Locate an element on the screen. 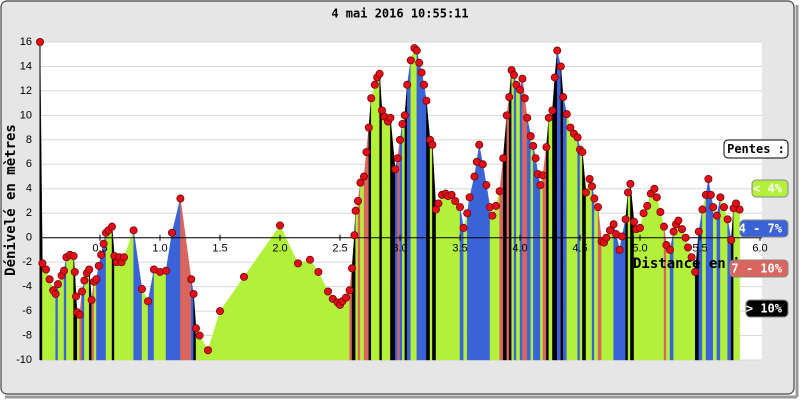  y-tick-label: 2 is located at coordinates (29, 213).